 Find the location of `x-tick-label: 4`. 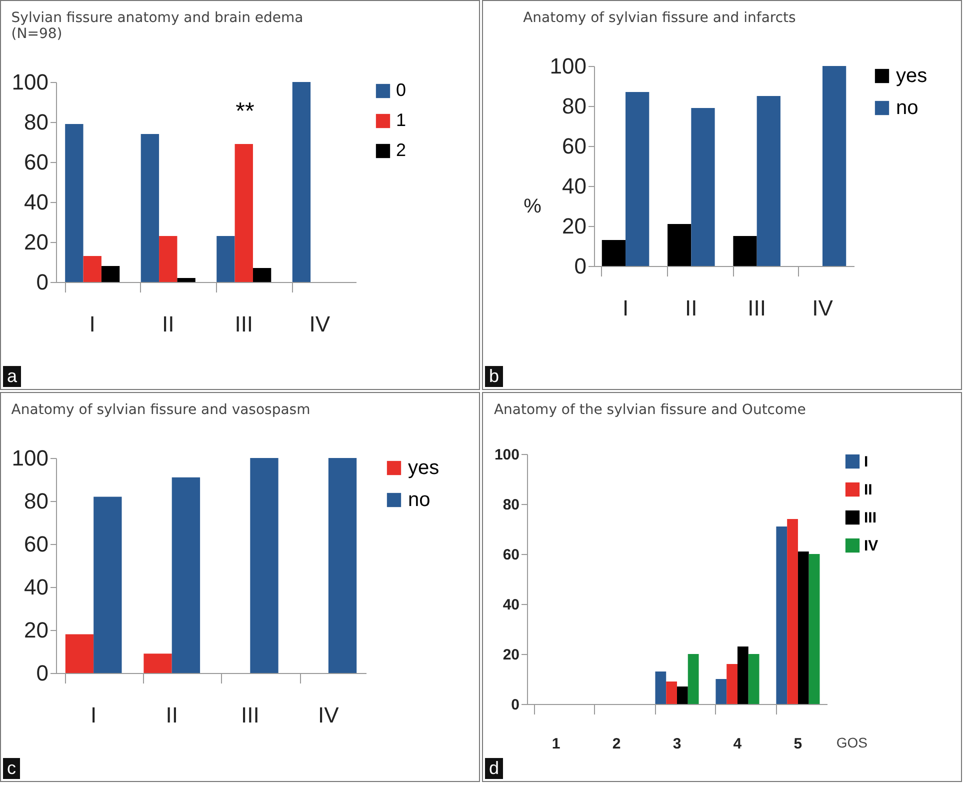

x-tick-label: 4 is located at coordinates (737, 744).